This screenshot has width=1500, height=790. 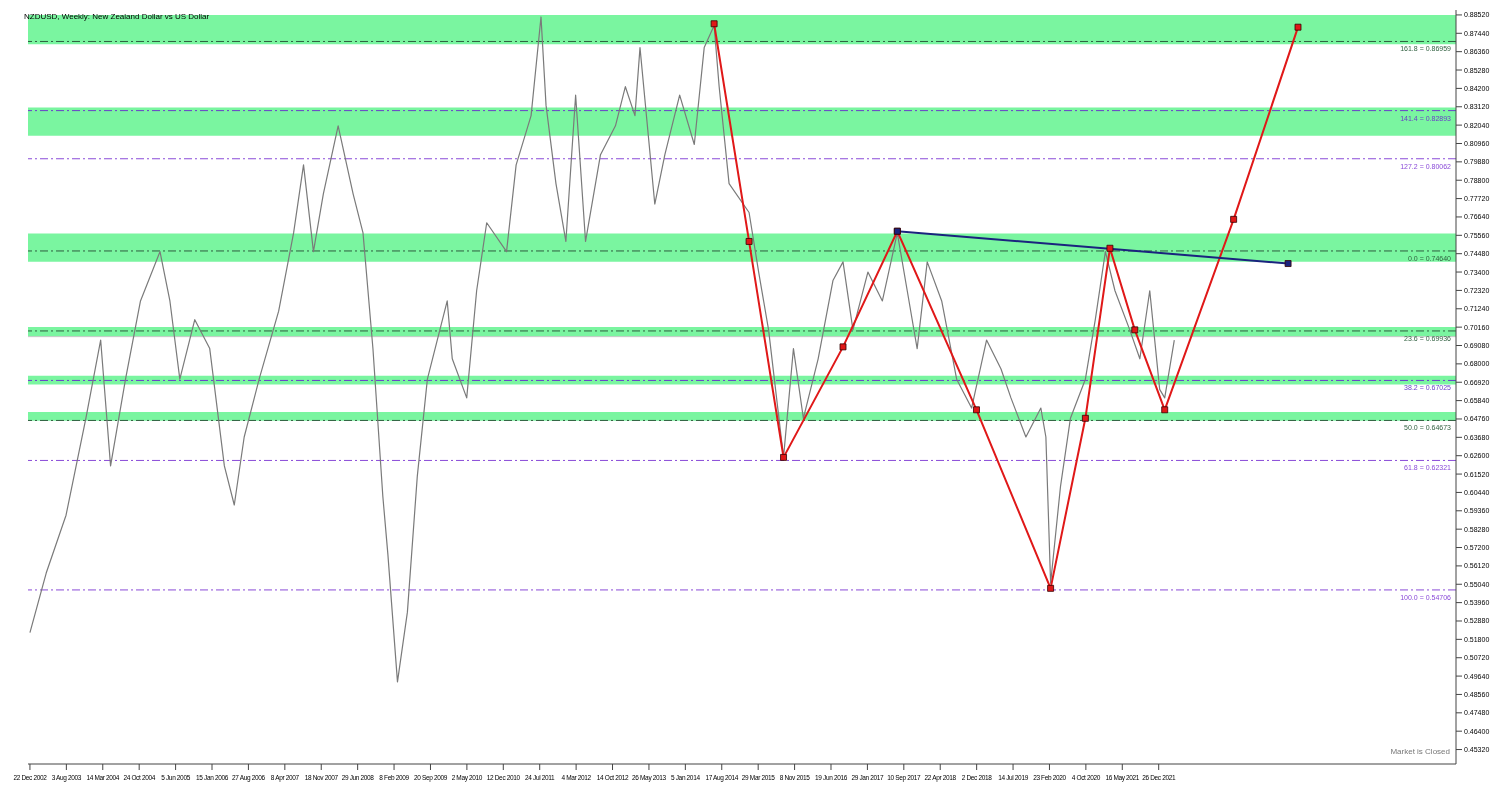 What do you see at coordinates (1420, 751) in the screenshot?
I see `annotation: Market is Closed` at bounding box center [1420, 751].